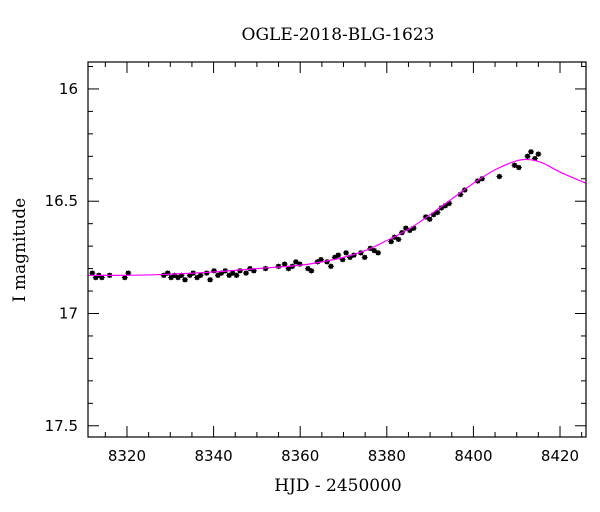 The height and width of the screenshot is (512, 600). I want to click on x-tick-label: 8420, so click(560, 456).